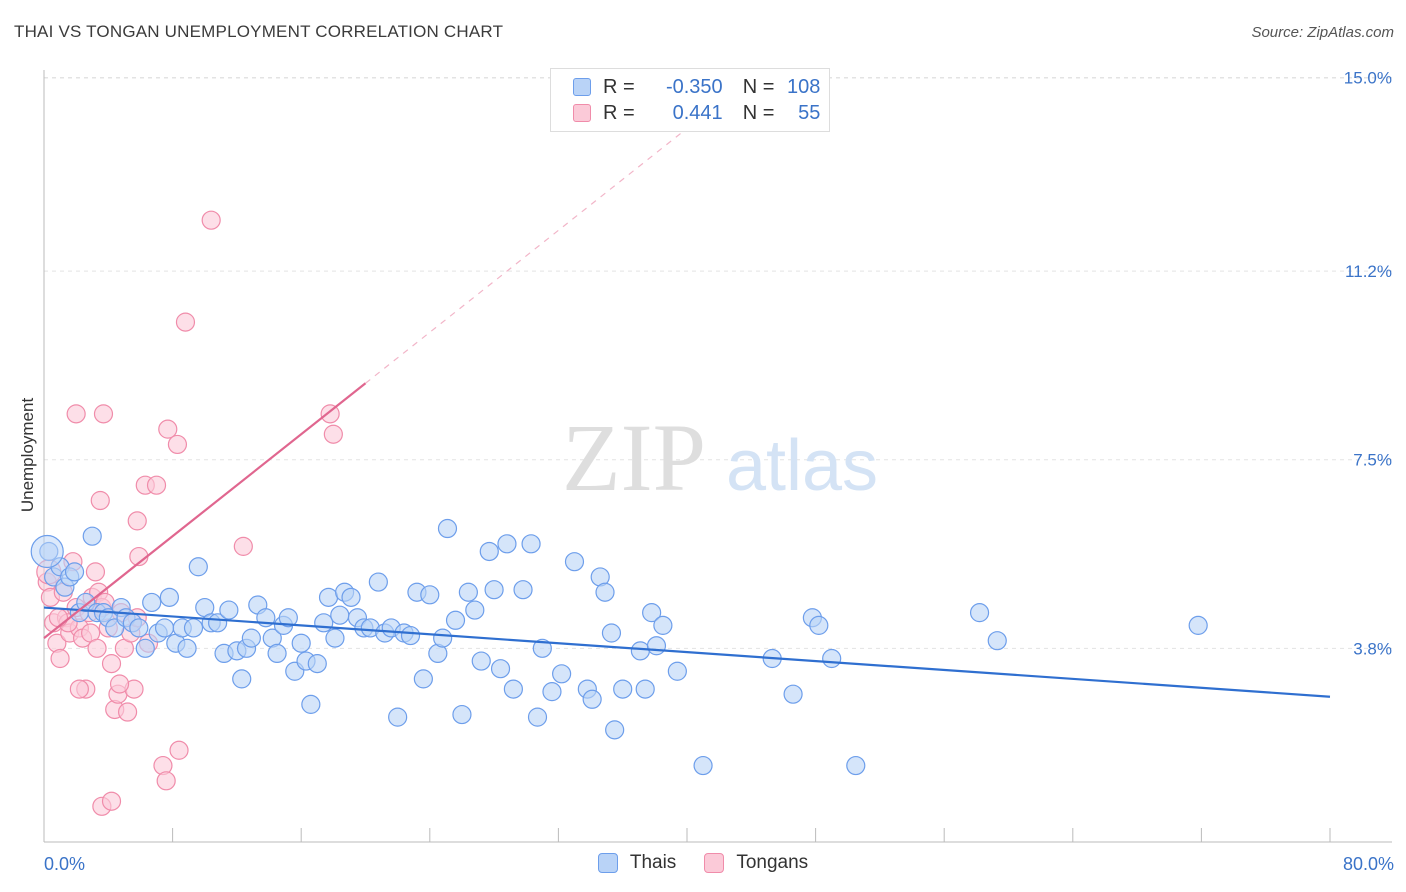 The height and width of the screenshot is (892, 1406). I want to click on trend-line-tongans, so click(205, 510).